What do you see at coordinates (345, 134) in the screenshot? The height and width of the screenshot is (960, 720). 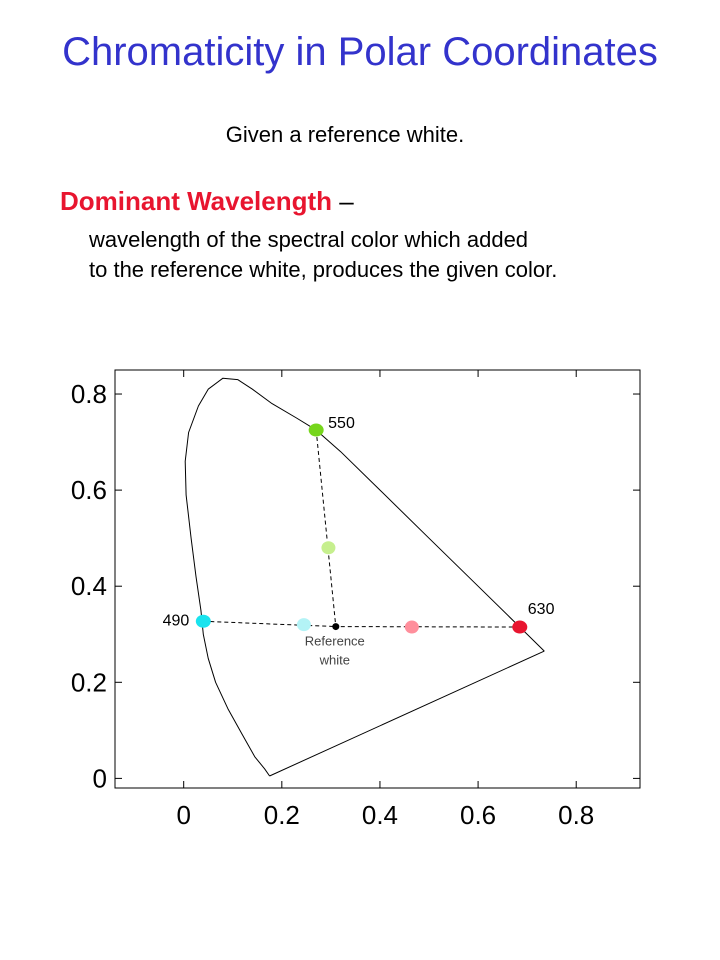 I see `intro-text: Given a reference white.` at bounding box center [345, 134].